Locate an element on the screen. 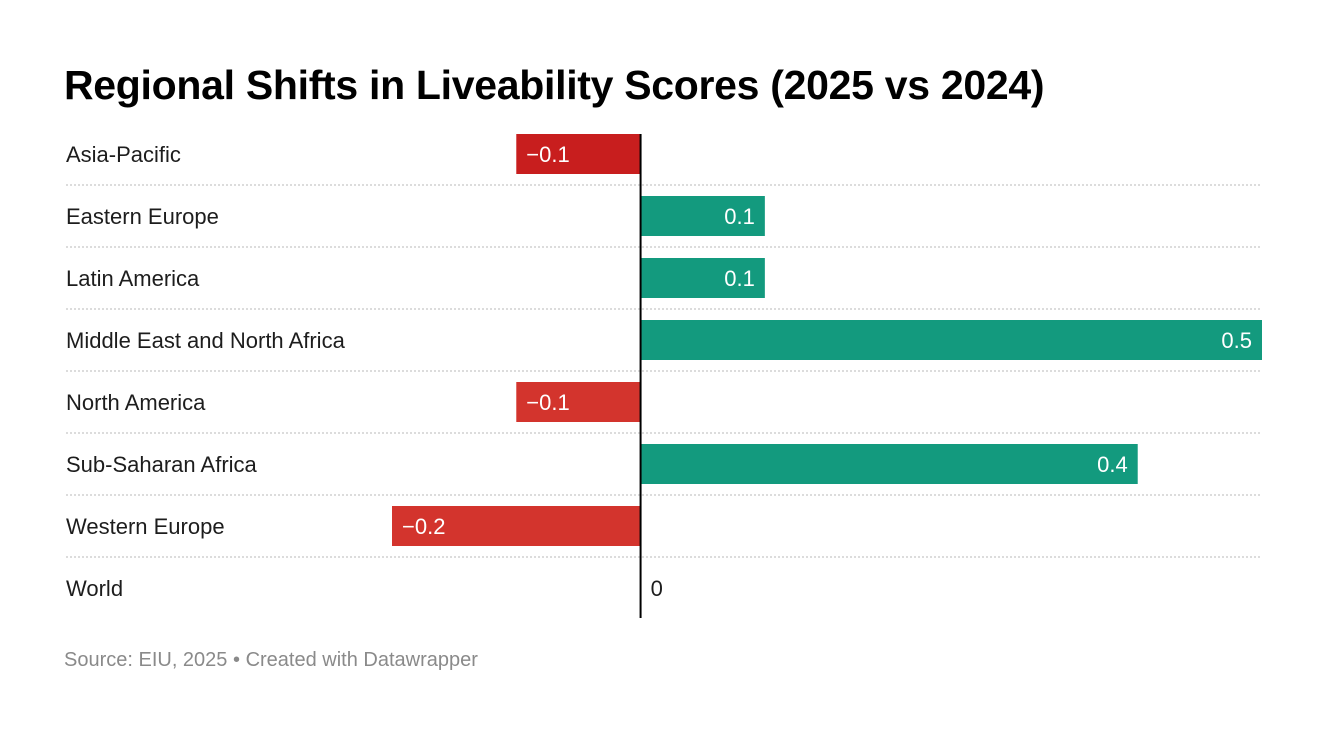 The image size is (1328, 738). value-label: 0.5 is located at coordinates (1236, 340).